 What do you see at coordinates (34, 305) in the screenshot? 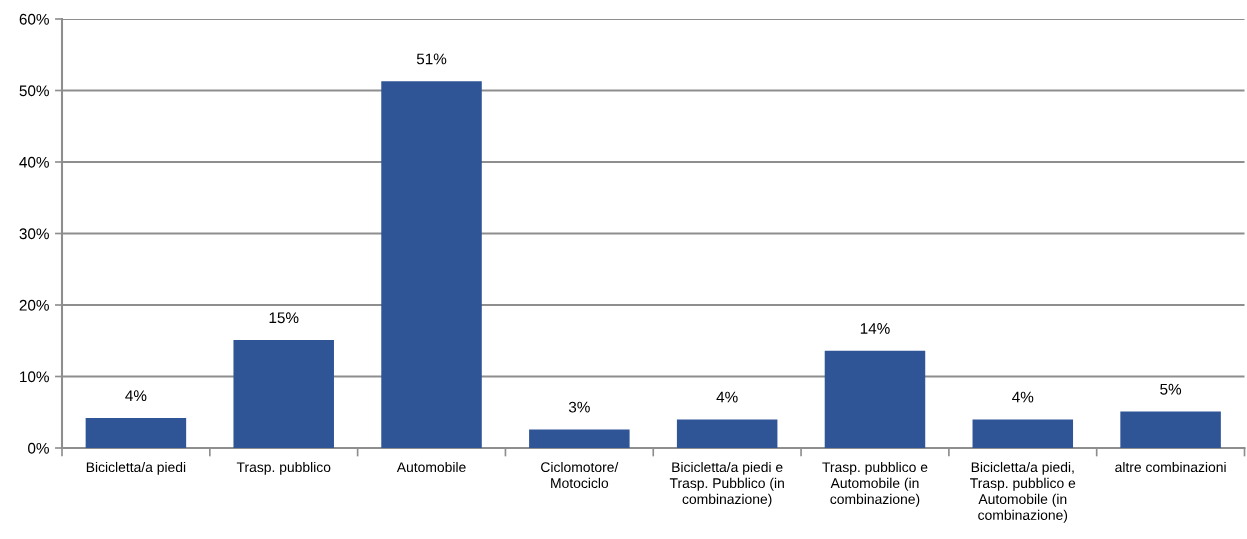
I see `y-tick-label: 20%` at bounding box center [34, 305].